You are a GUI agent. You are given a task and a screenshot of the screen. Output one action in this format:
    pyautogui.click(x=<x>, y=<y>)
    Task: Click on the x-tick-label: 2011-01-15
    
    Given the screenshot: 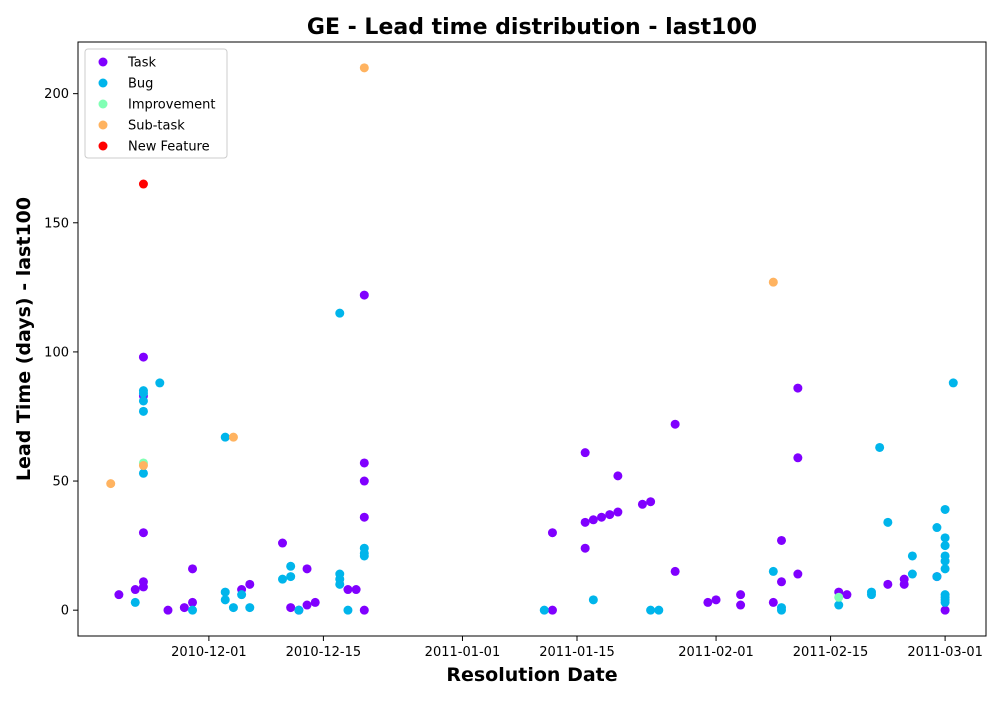 What is the action you would take?
    pyautogui.click(x=577, y=652)
    